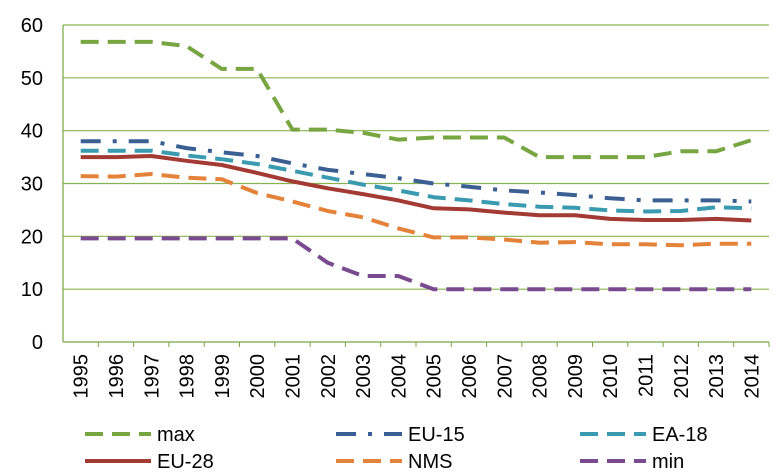 The height and width of the screenshot is (472, 773). Describe the element at coordinates (668, 461) in the screenshot. I see `legend-label: min` at that location.